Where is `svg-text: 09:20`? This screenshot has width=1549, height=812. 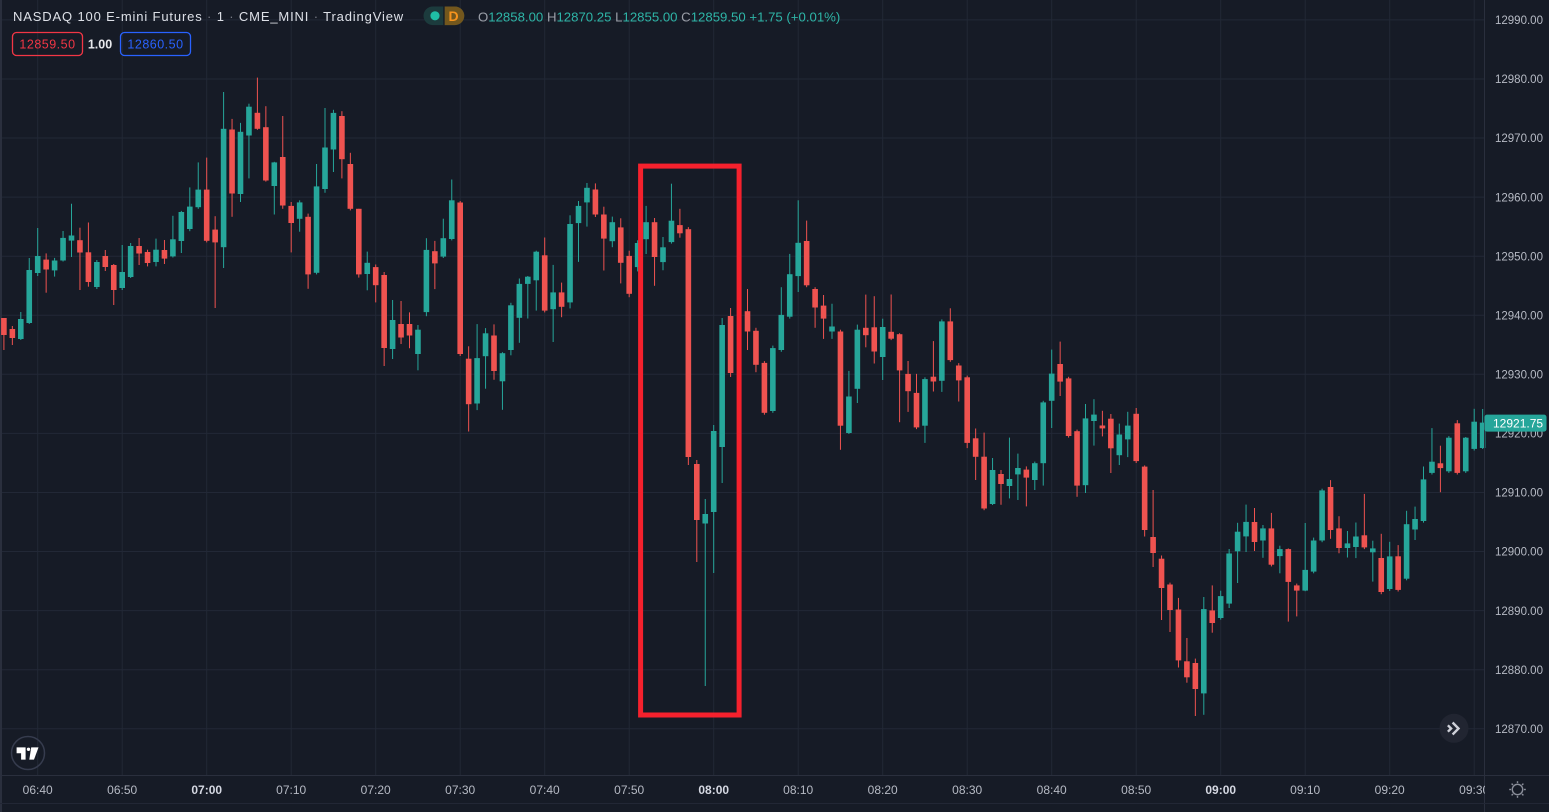
svg-text: 09:20 is located at coordinates (1390, 790).